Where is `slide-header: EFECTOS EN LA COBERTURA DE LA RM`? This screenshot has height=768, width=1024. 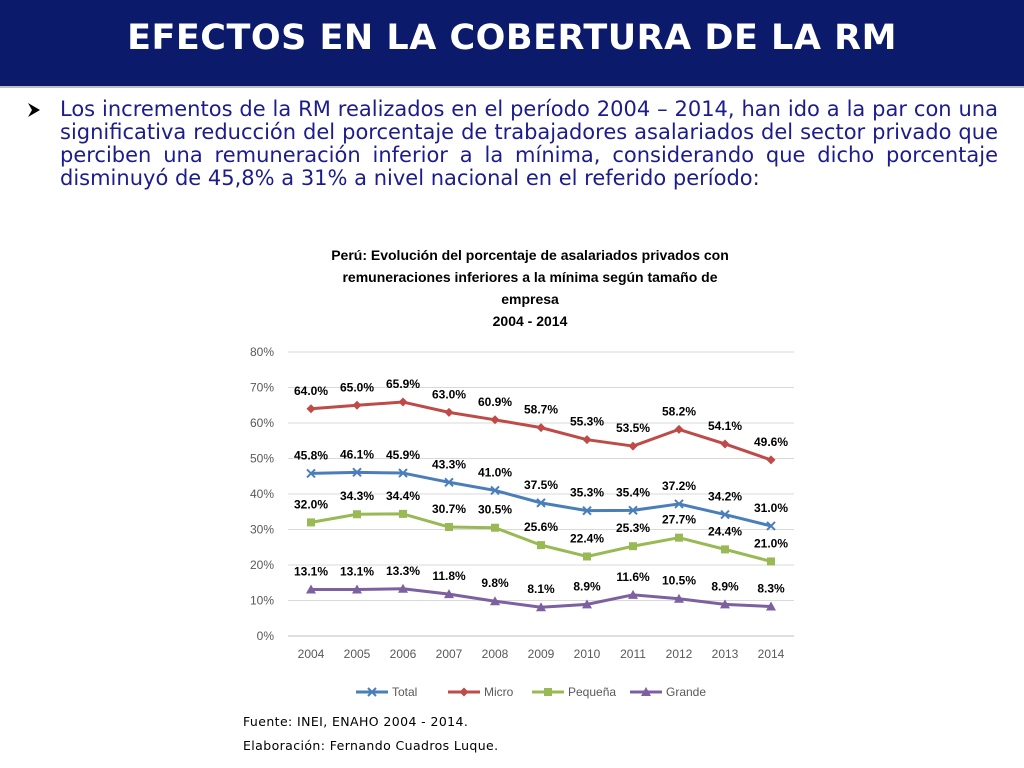
slide-header: EFECTOS EN LA COBERTURA DE LA RM is located at coordinates (512, 44).